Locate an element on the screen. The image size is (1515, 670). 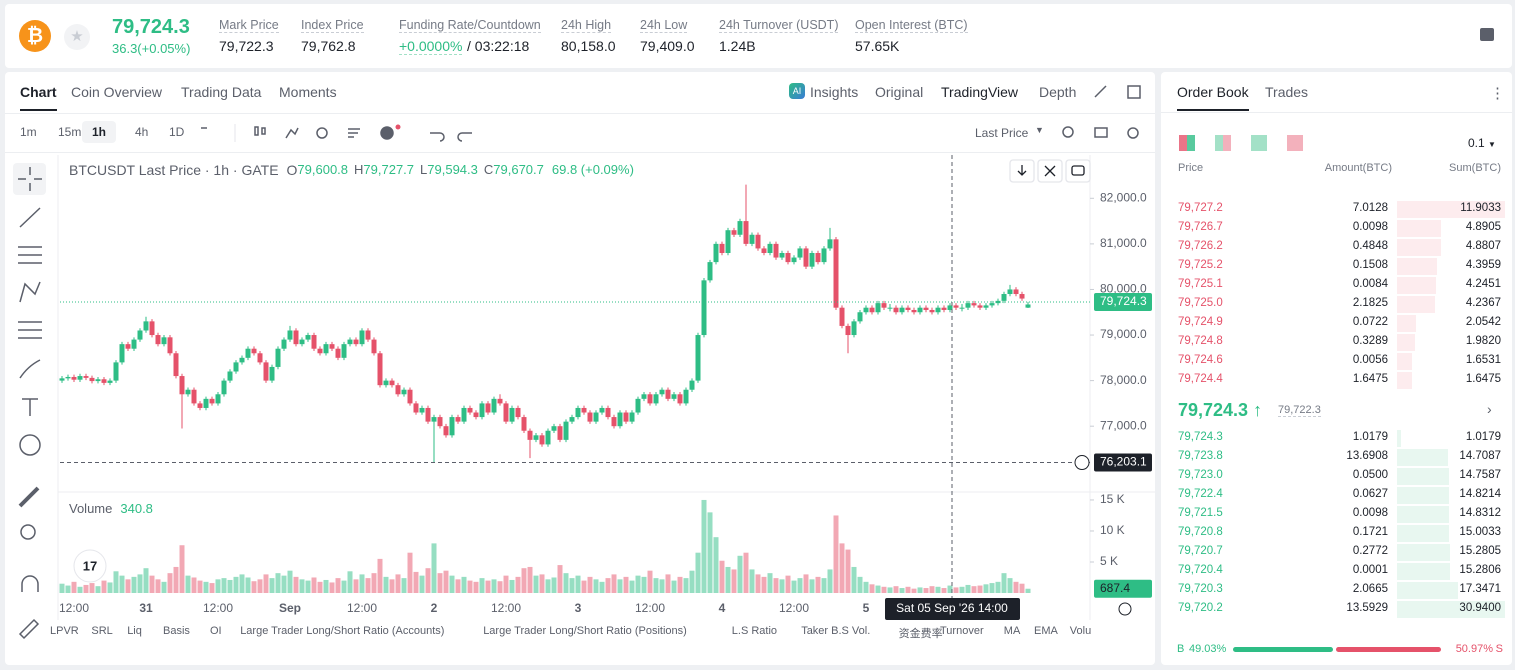
view-tab: Depth is located at coordinates (1058, 92).